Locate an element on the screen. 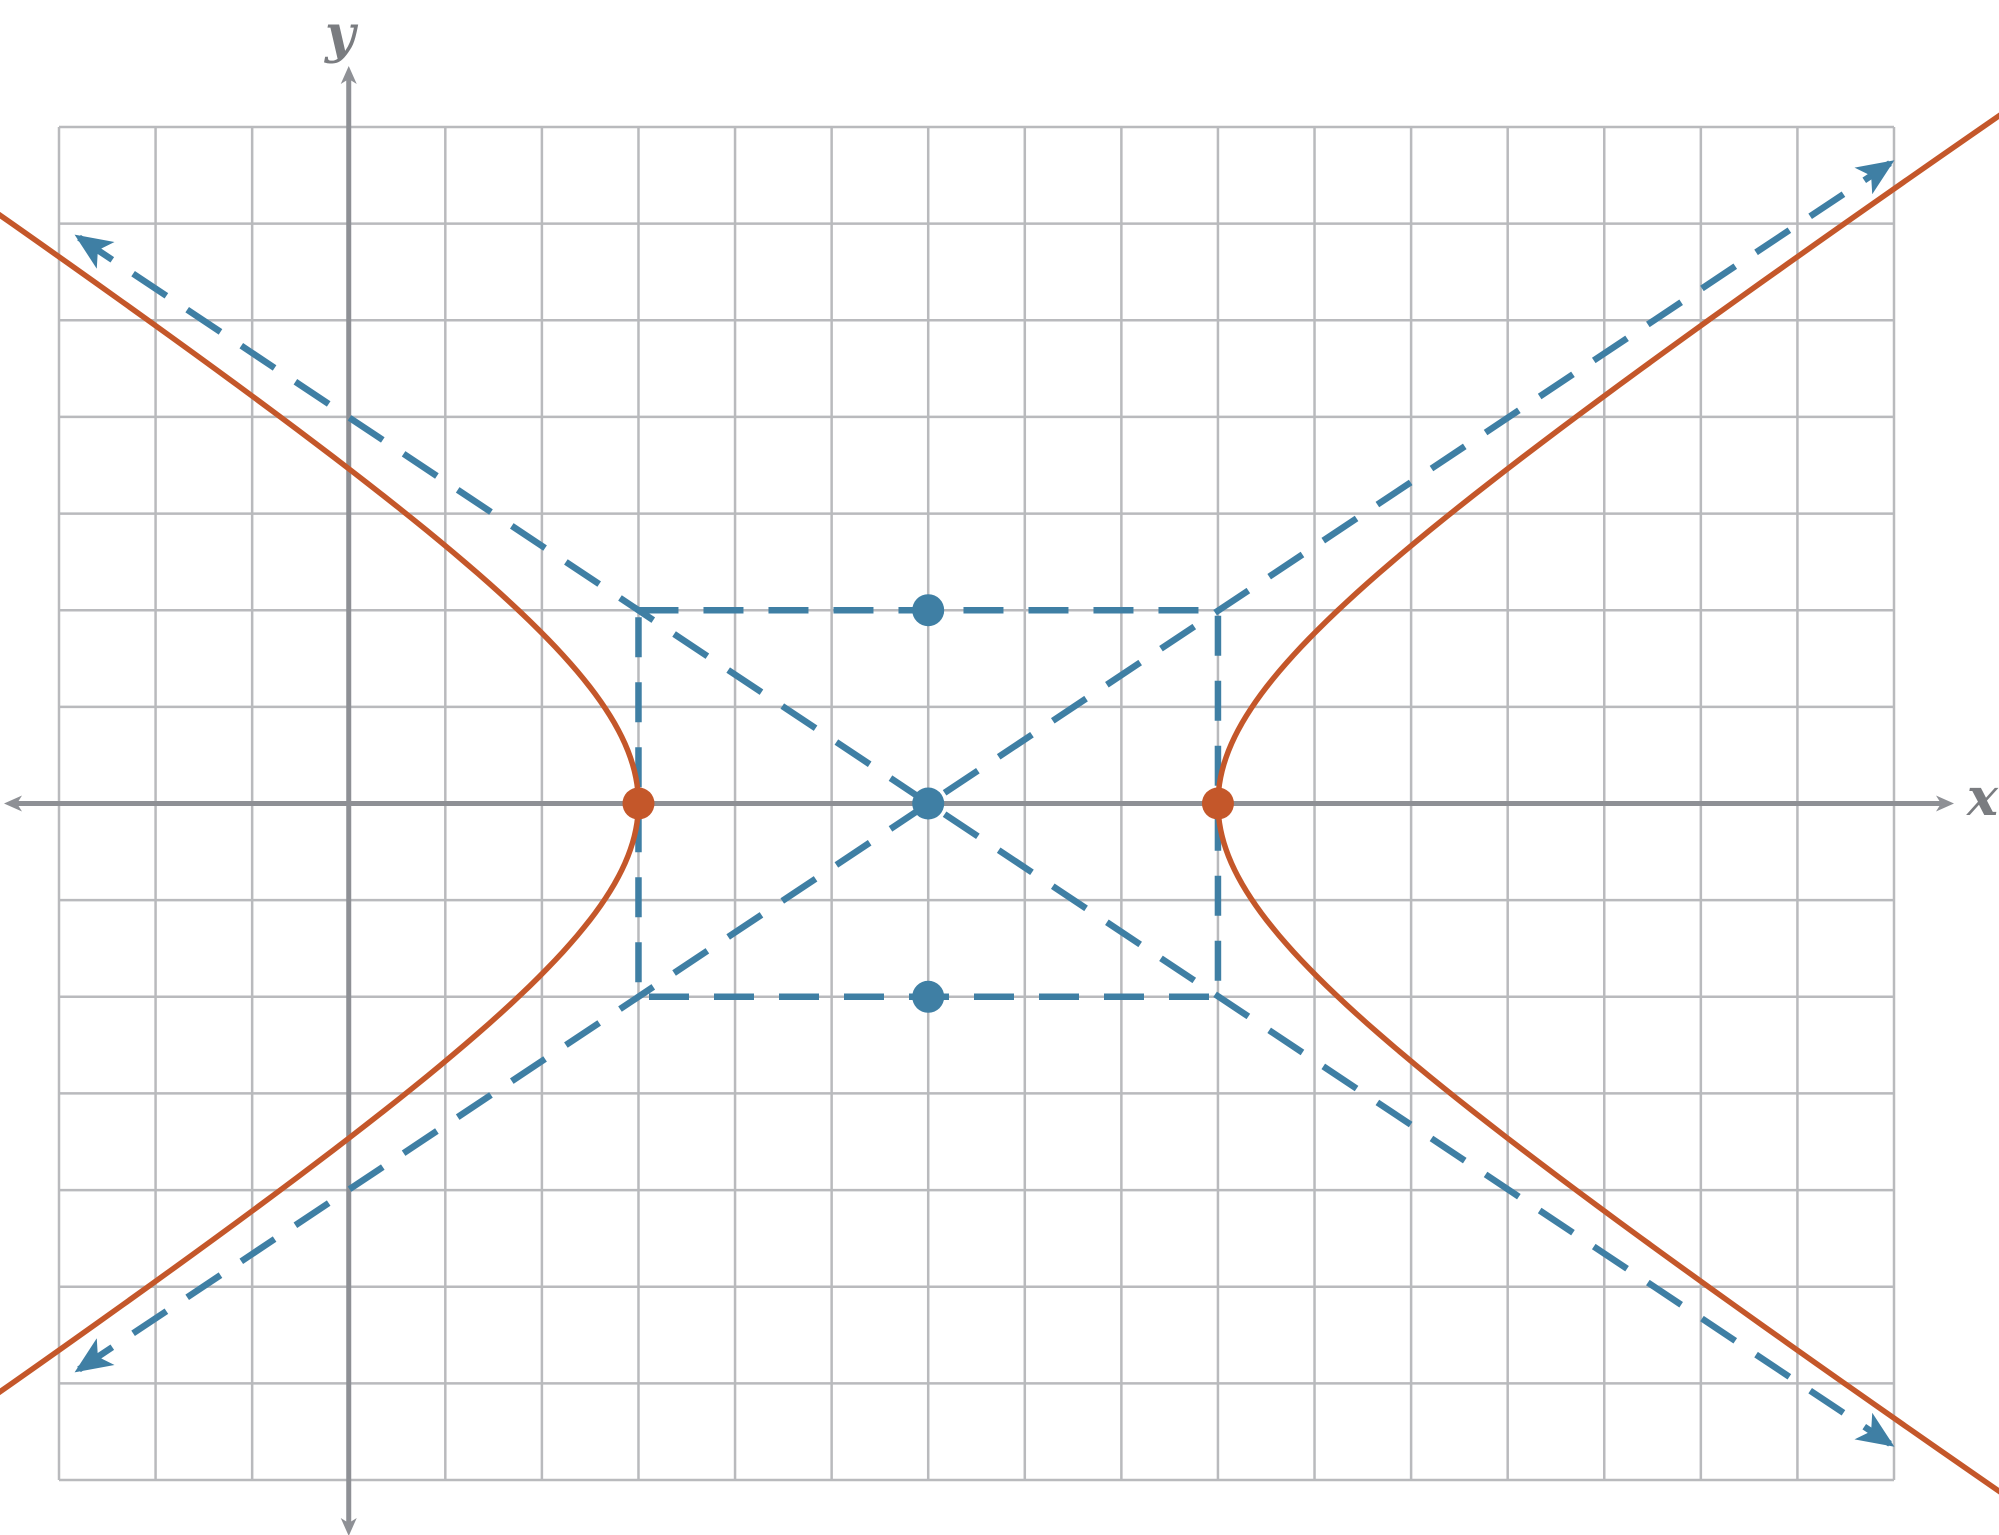  key-points is located at coordinates (928, 803).